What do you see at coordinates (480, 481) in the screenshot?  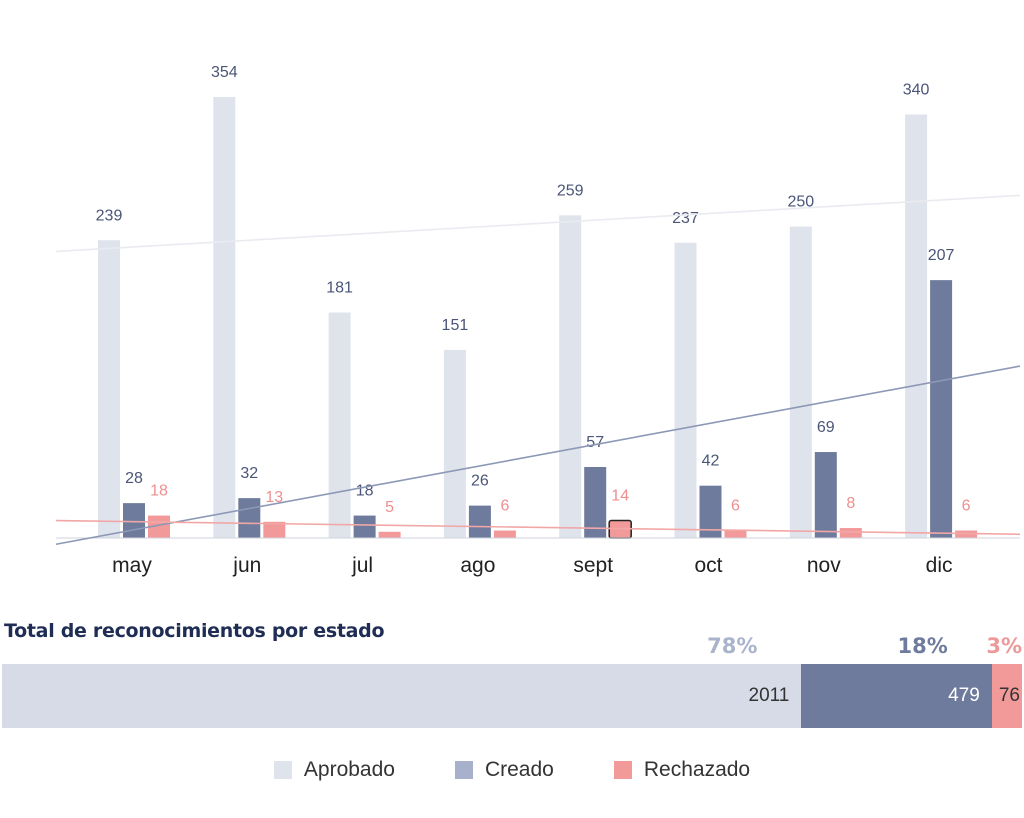 I see `data-label-creado-ago: 26` at bounding box center [480, 481].